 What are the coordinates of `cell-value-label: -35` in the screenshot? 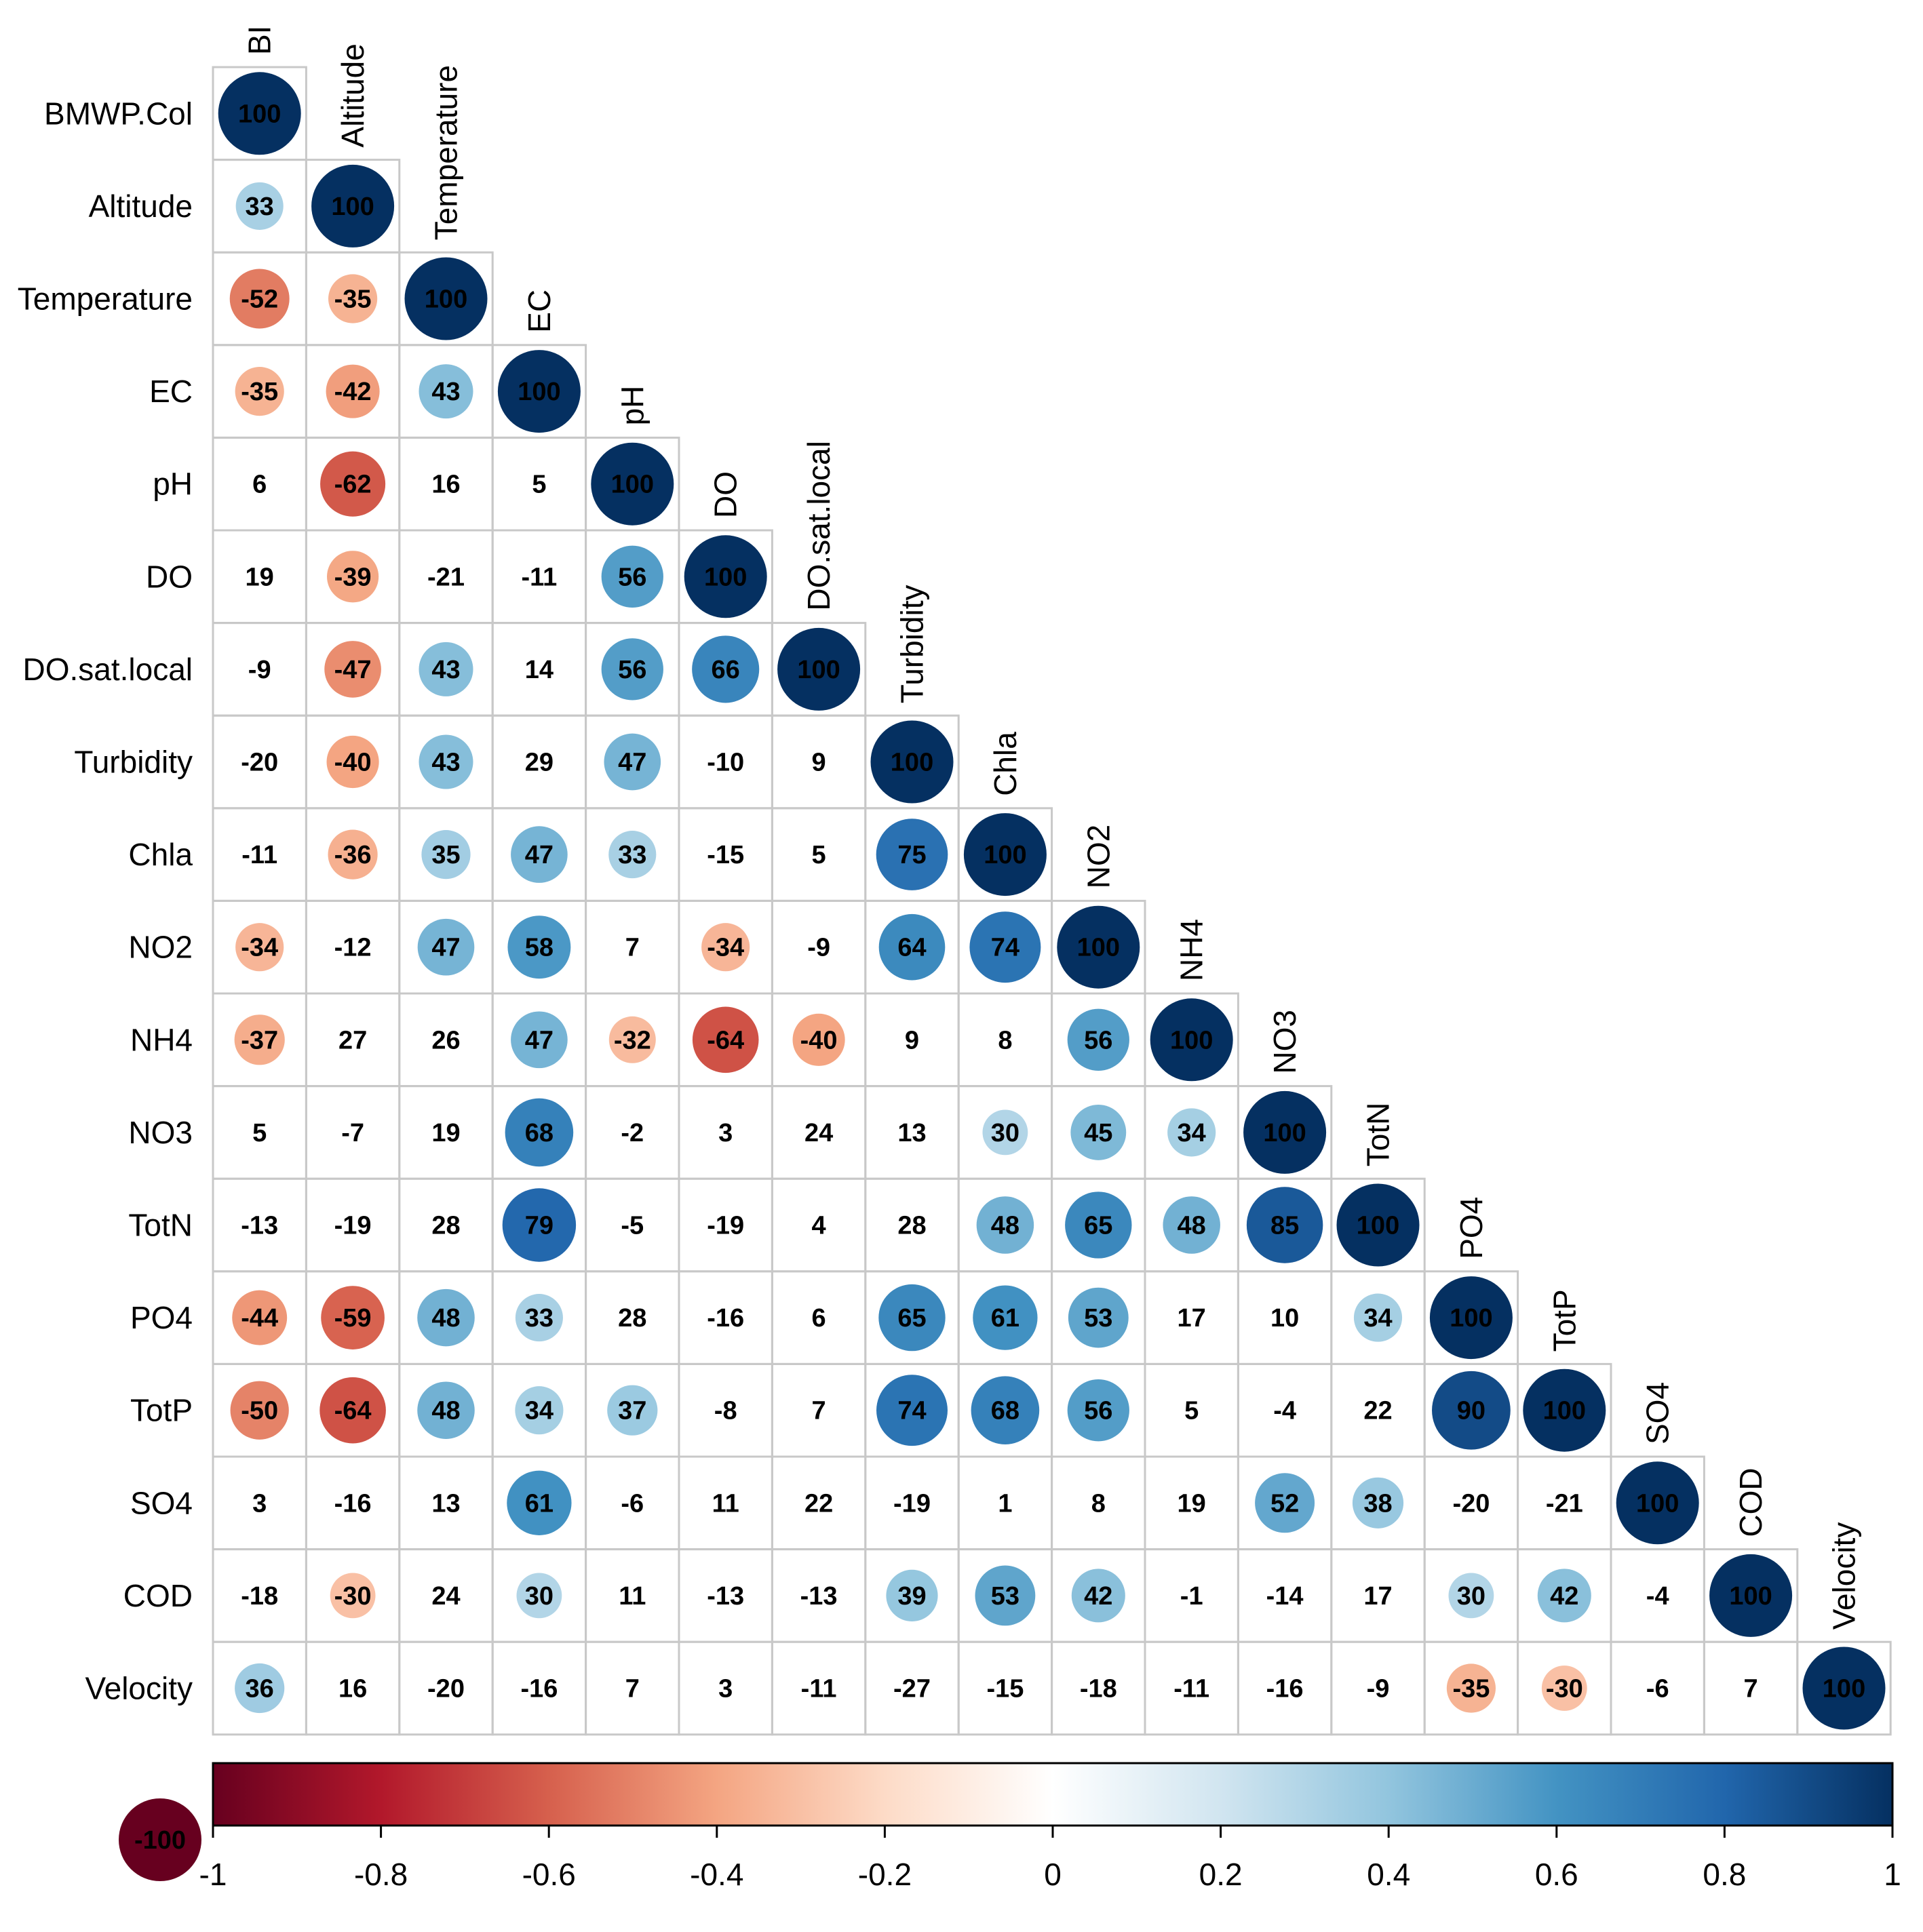 It's located at (1471, 1689).